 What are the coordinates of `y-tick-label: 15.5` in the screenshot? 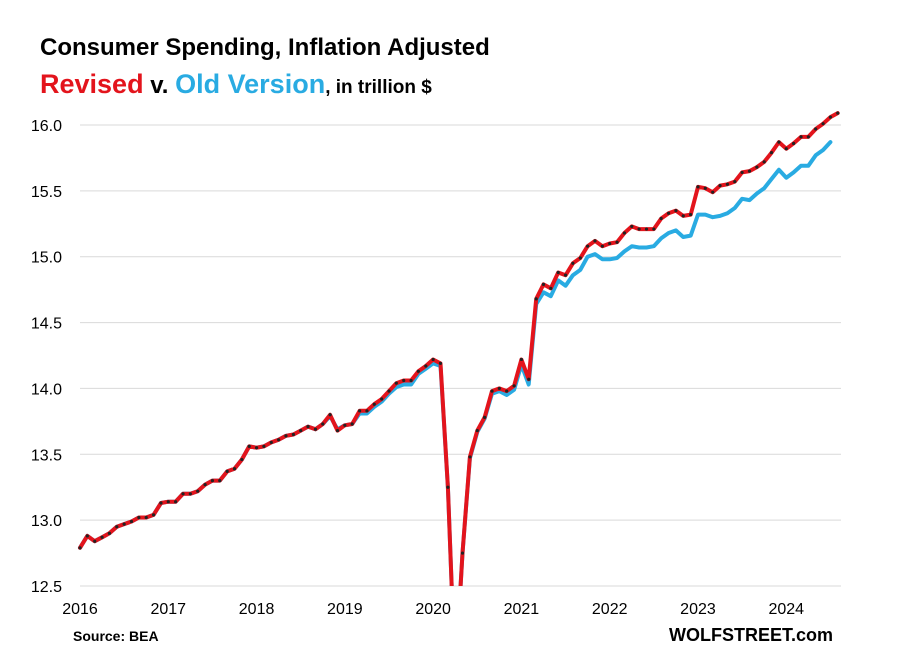 It's located at (46, 192).